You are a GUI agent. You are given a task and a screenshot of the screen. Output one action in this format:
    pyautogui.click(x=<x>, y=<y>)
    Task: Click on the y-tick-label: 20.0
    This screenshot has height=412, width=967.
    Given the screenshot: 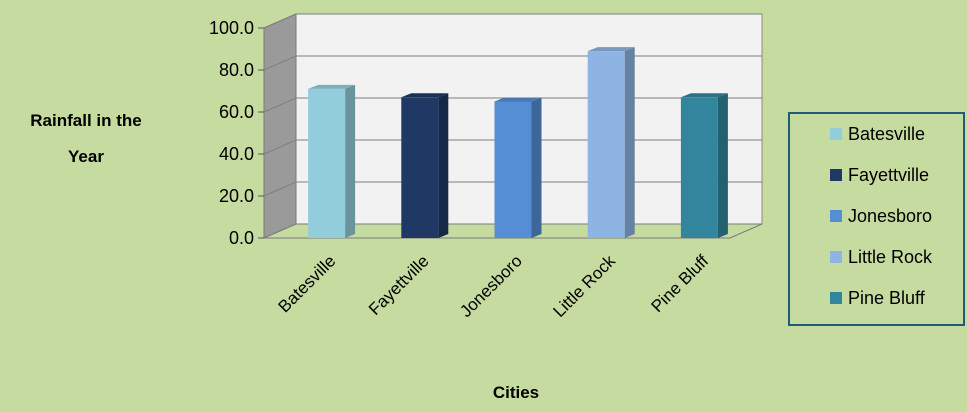 What is the action you would take?
    pyautogui.click(x=236, y=196)
    